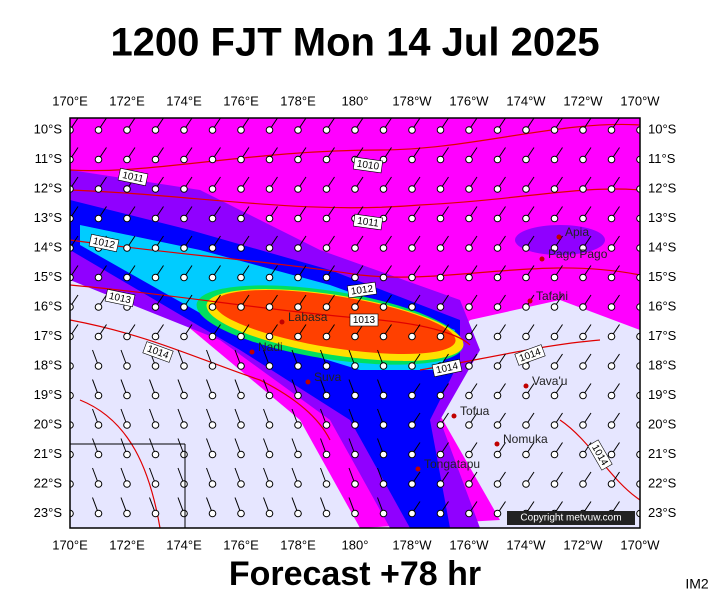 The height and width of the screenshot is (600, 711). What do you see at coordinates (469, 100) in the screenshot?
I see `lon-label-top: 176°W` at bounding box center [469, 100].